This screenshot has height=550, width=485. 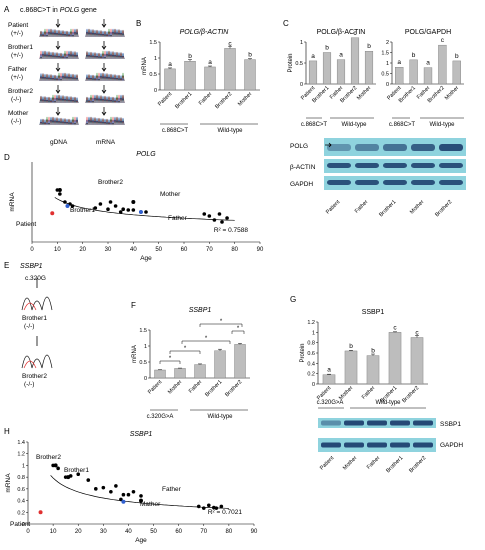 I want to click on point-annotation: Father, so click(x=172, y=489).